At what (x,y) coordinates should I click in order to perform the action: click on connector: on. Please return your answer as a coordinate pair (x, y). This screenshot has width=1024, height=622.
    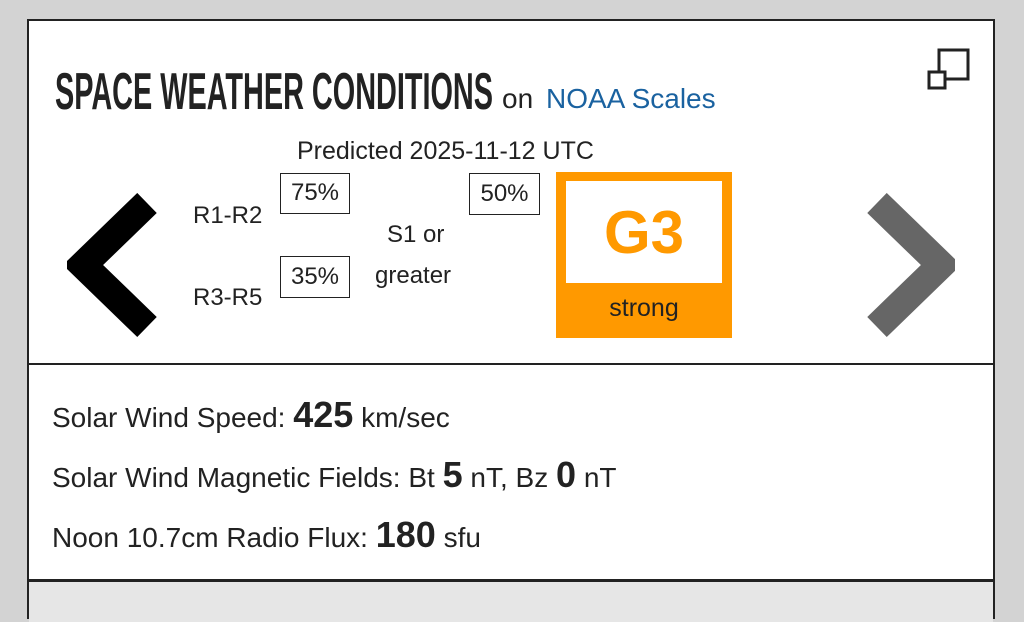
    Looking at the image, I should click on (518, 98).